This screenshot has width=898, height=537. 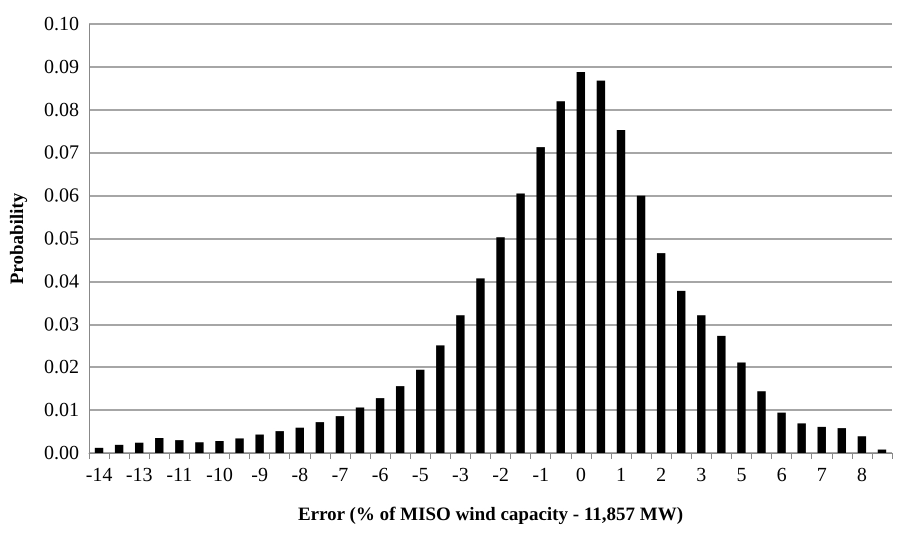 What do you see at coordinates (61, 239) in the screenshot?
I see `y-tick-label: 0.05` at bounding box center [61, 239].